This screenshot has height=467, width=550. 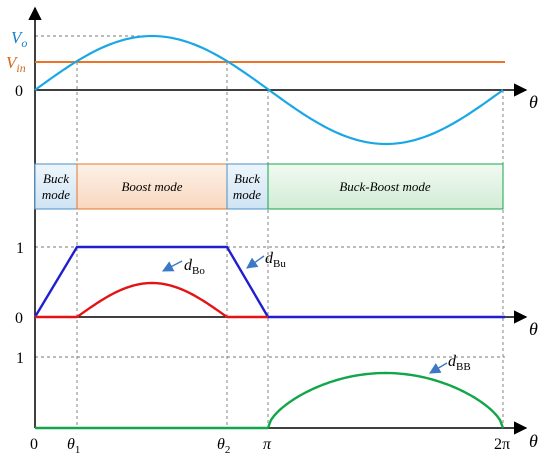 I want to click on zero-label-middle: 0, so click(x=19, y=318).